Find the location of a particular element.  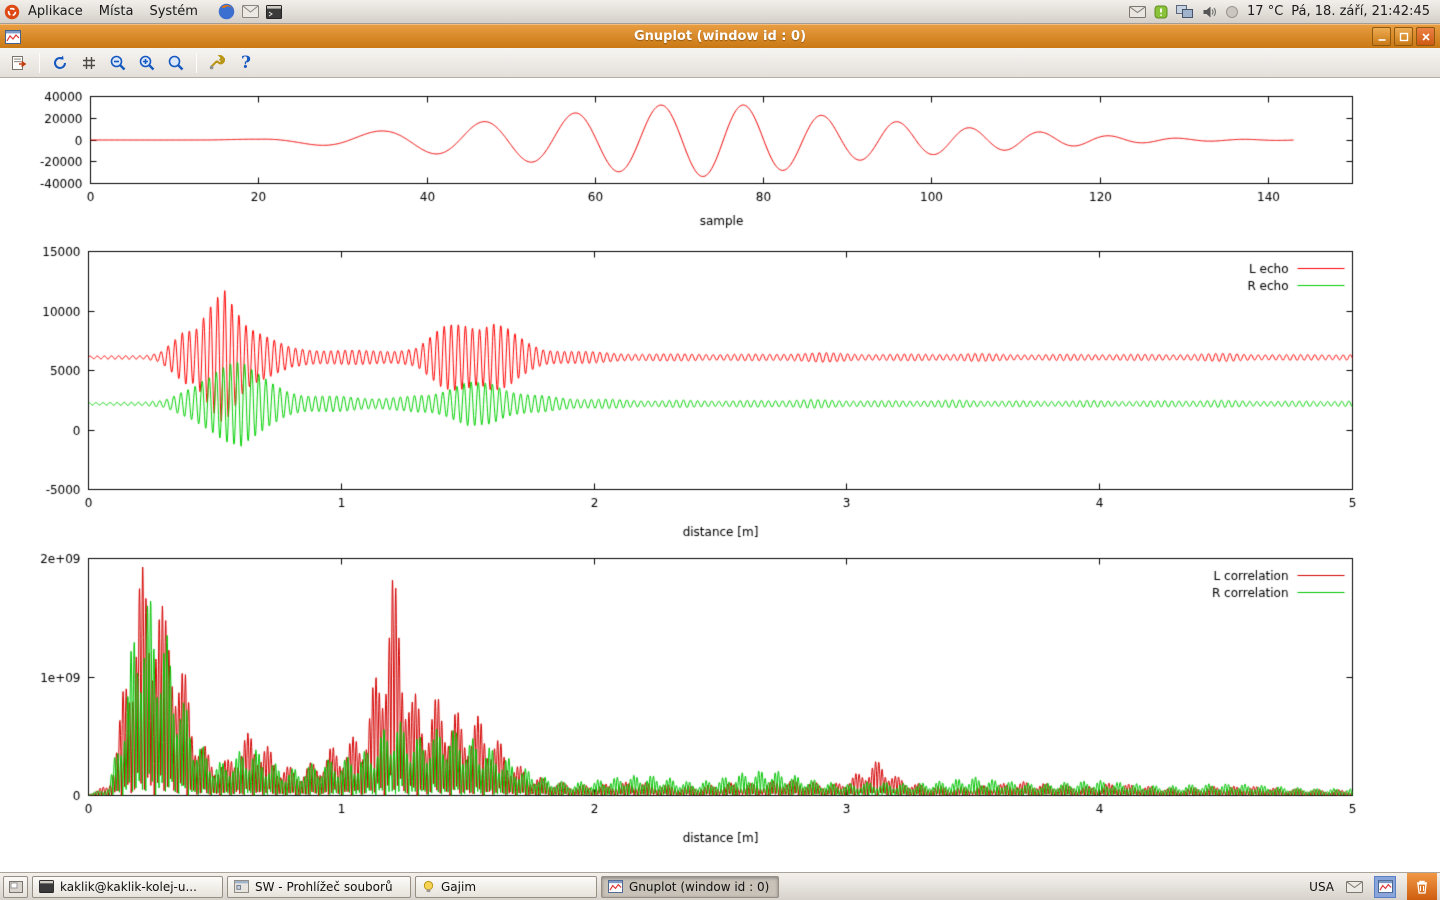

volume-icon is located at coordinates (1209, 12).